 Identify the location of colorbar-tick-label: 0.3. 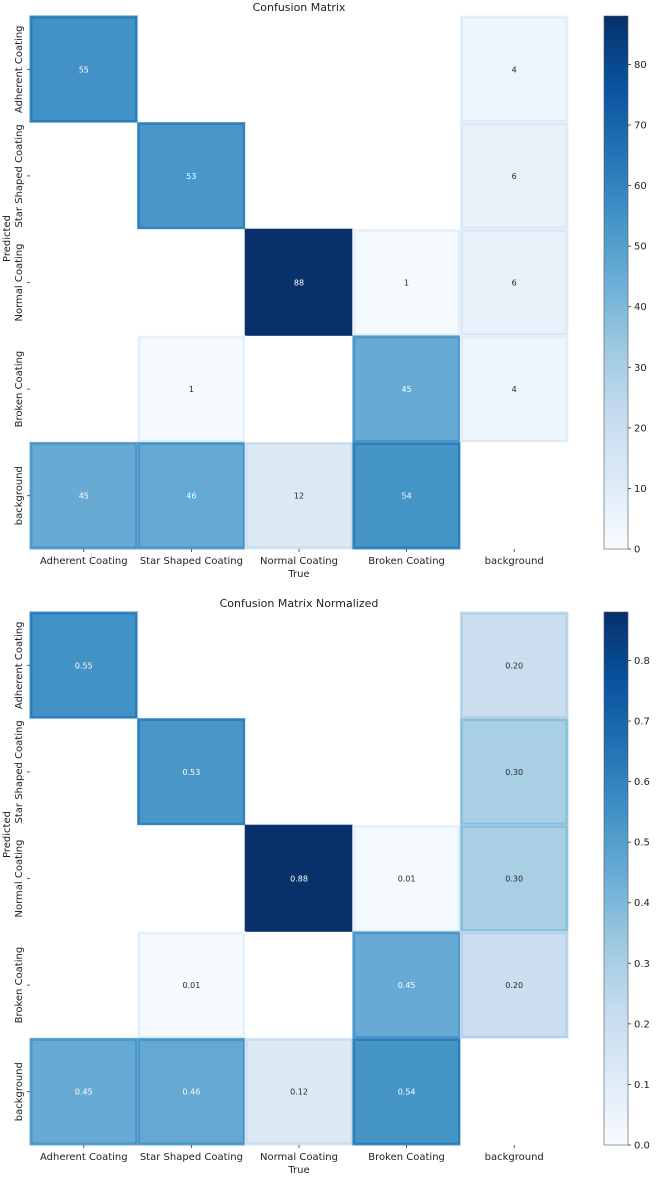
(642, 964).